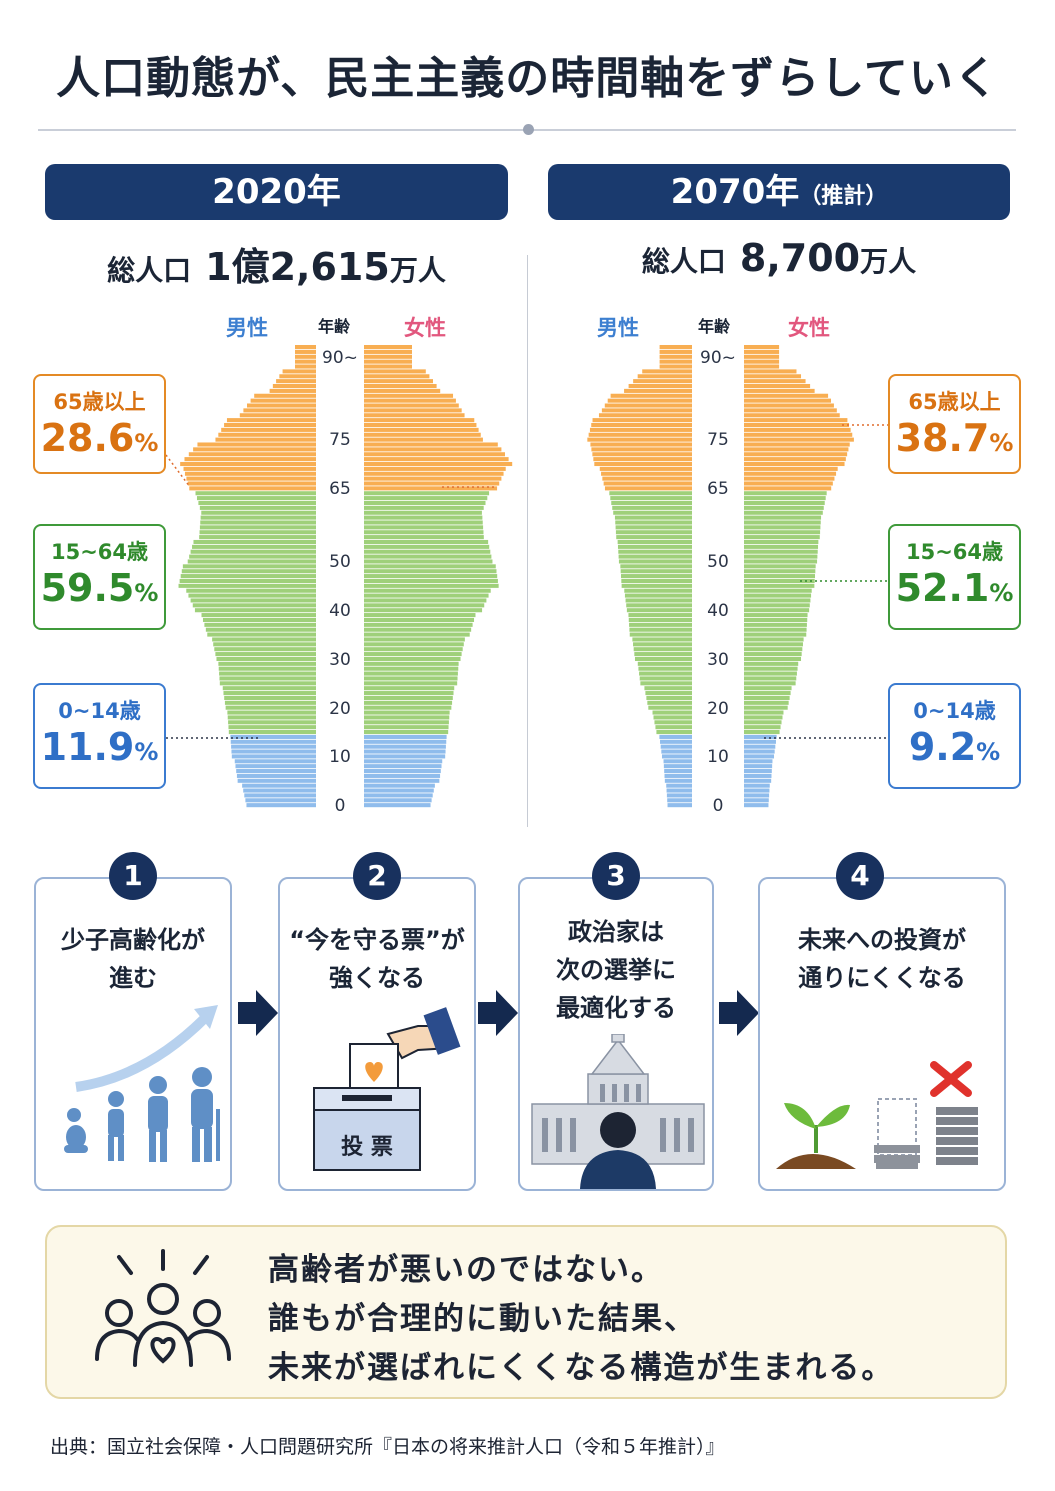 Image resolution: width=1055 pixels, height=1491 pixels. Describe the element at coordinates (720, 576) in the screenshot. I see `pyramid-2070` at that location.